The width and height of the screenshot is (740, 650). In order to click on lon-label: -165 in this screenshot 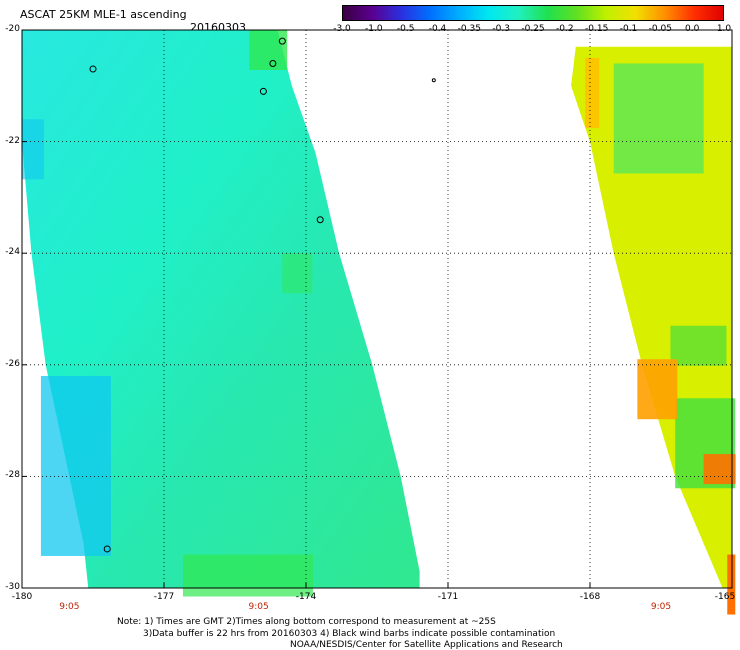, I will do `click(725, 597)`.